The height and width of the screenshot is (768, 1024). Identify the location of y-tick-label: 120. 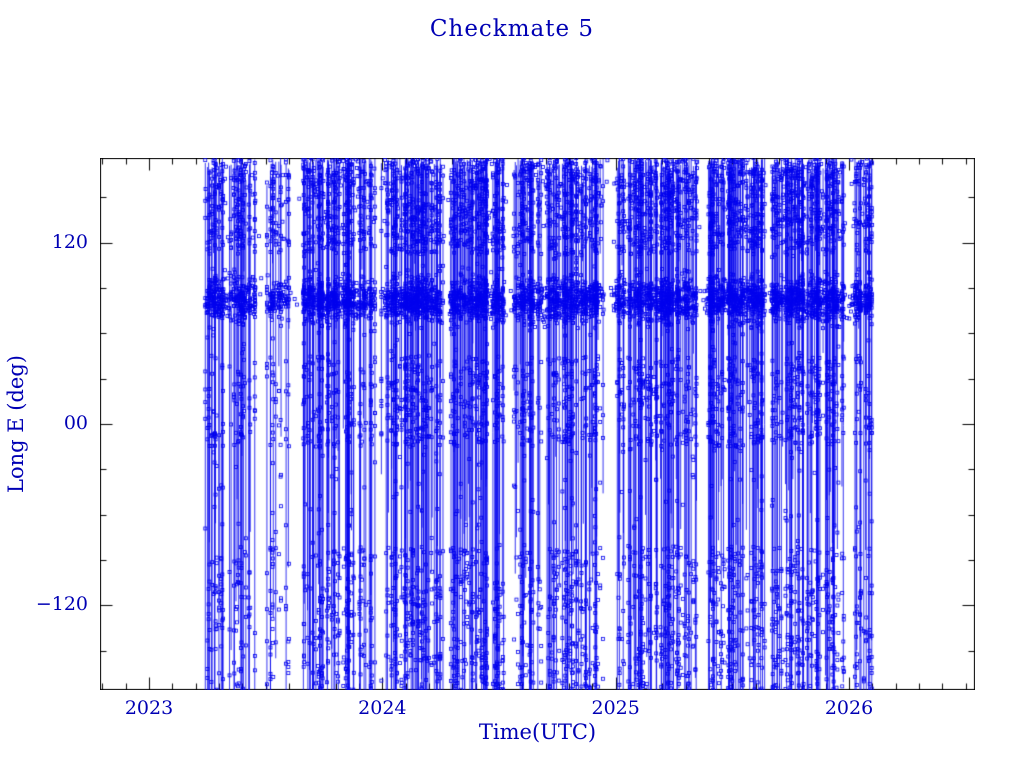
(69, 241).